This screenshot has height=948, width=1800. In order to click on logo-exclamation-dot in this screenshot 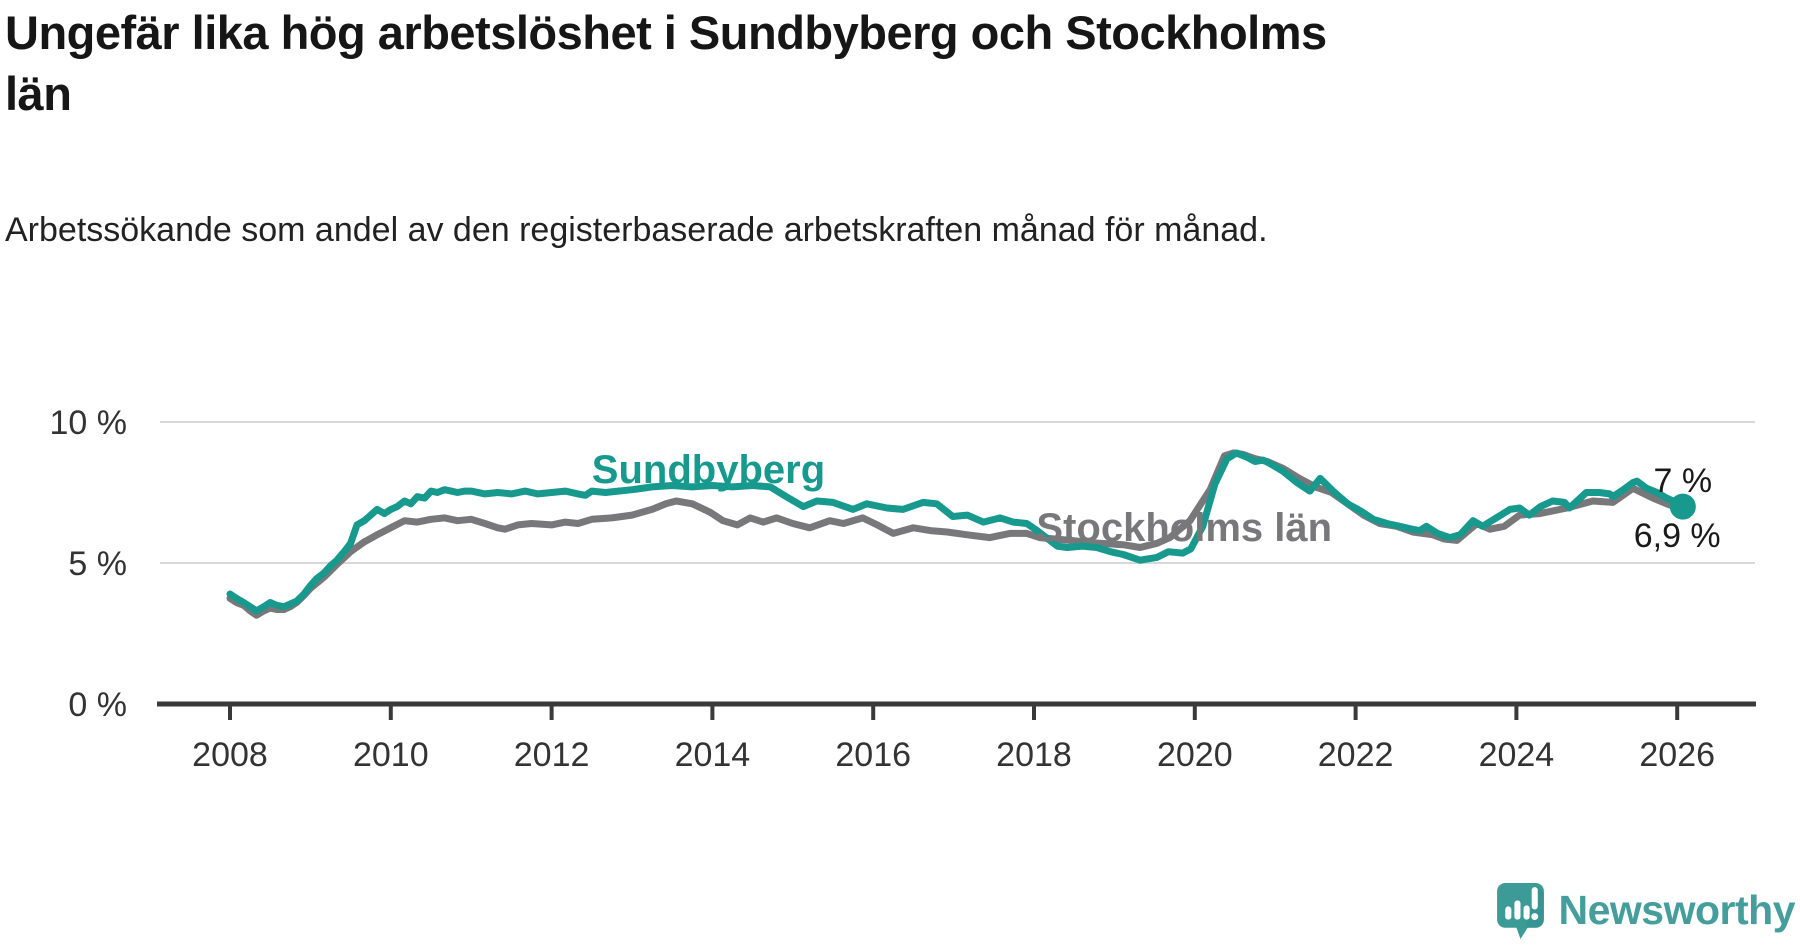, I will do `click(1534, 917)`.